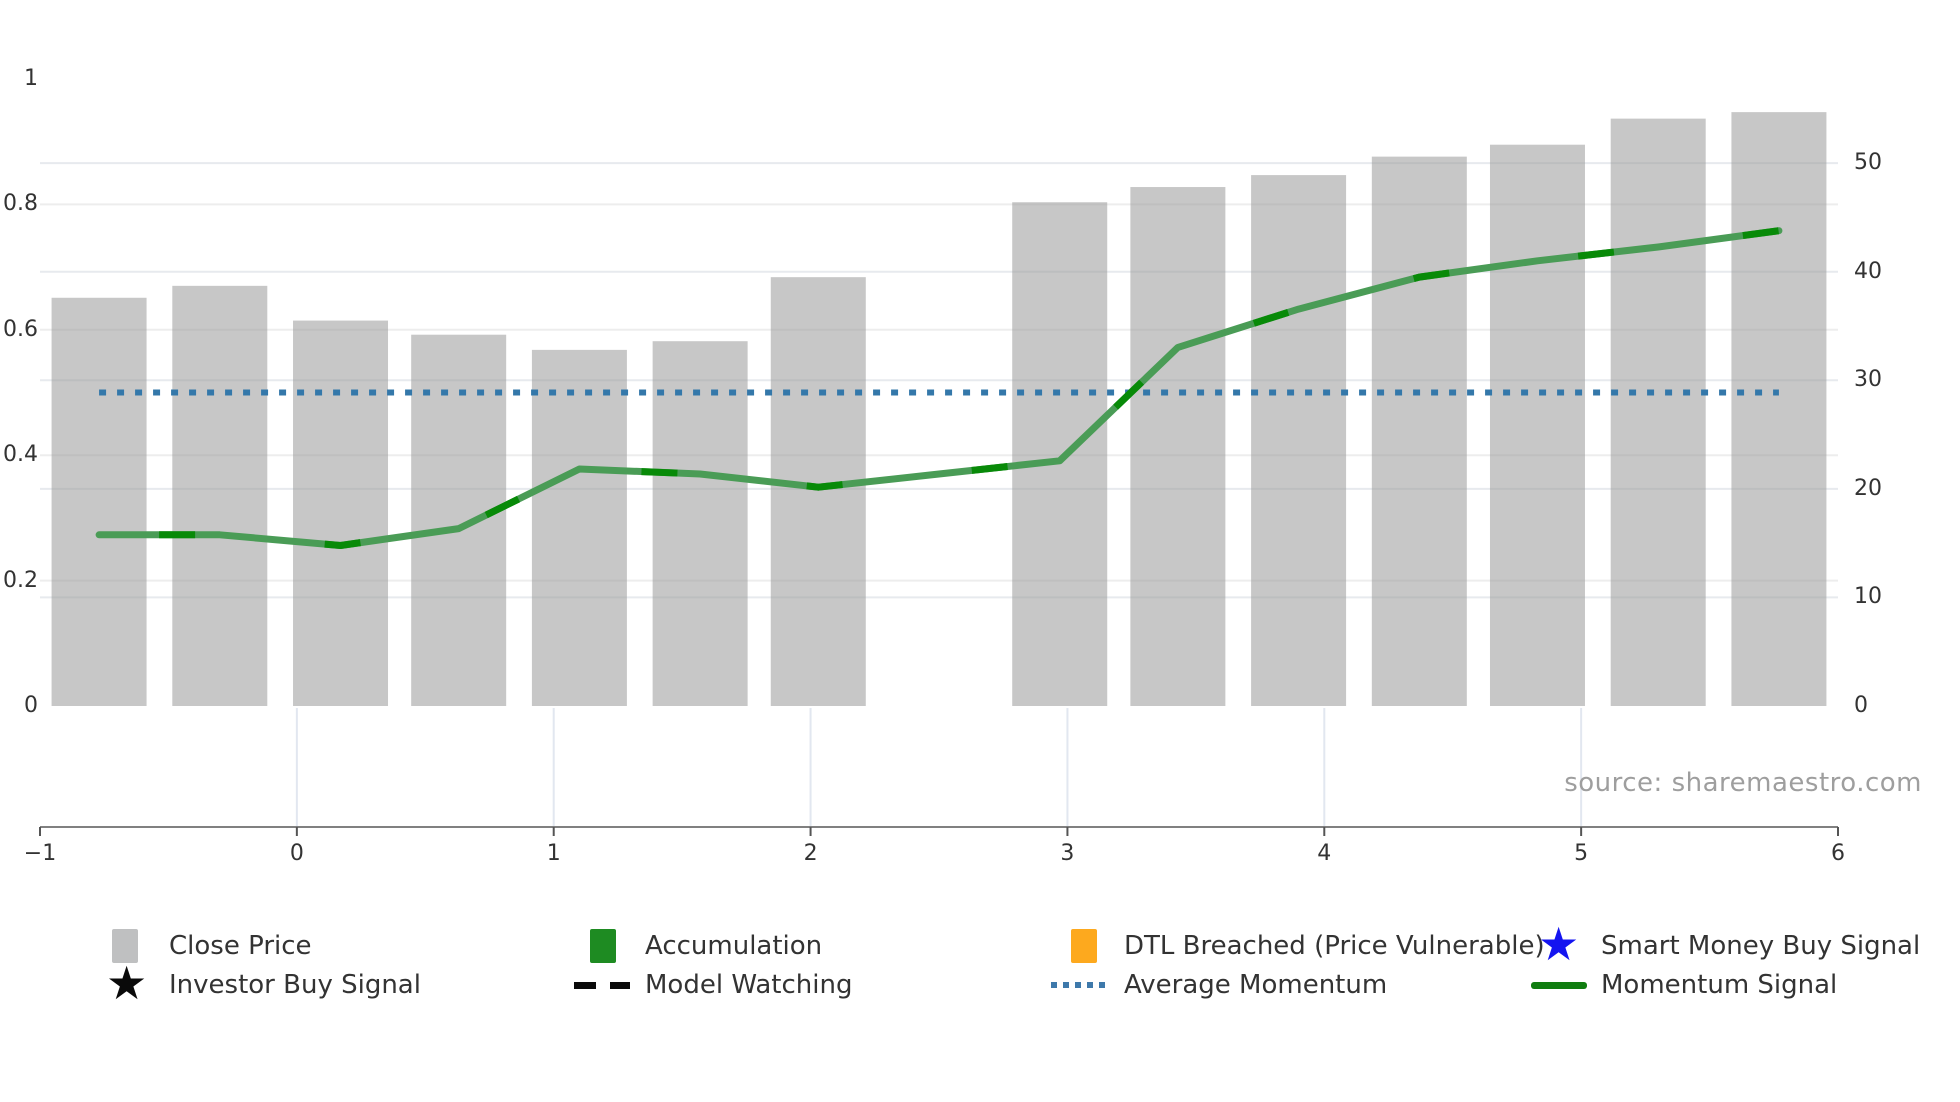 The image size is (1960, 1102). What do you see at coordinates (939, 772) in the screenshot?
I see `x-axis-band` at bounding box center [939, 772].